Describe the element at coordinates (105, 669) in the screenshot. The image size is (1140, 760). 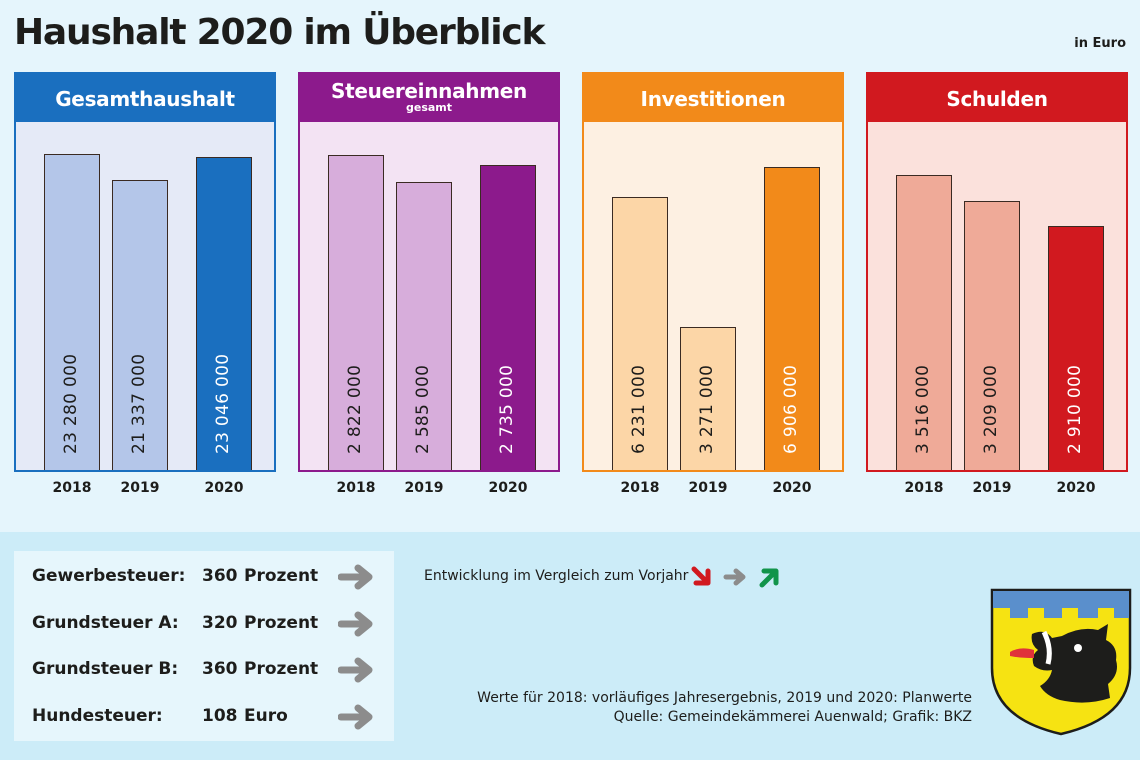
I see `tax-name: Grundsteuer B:` at that location.